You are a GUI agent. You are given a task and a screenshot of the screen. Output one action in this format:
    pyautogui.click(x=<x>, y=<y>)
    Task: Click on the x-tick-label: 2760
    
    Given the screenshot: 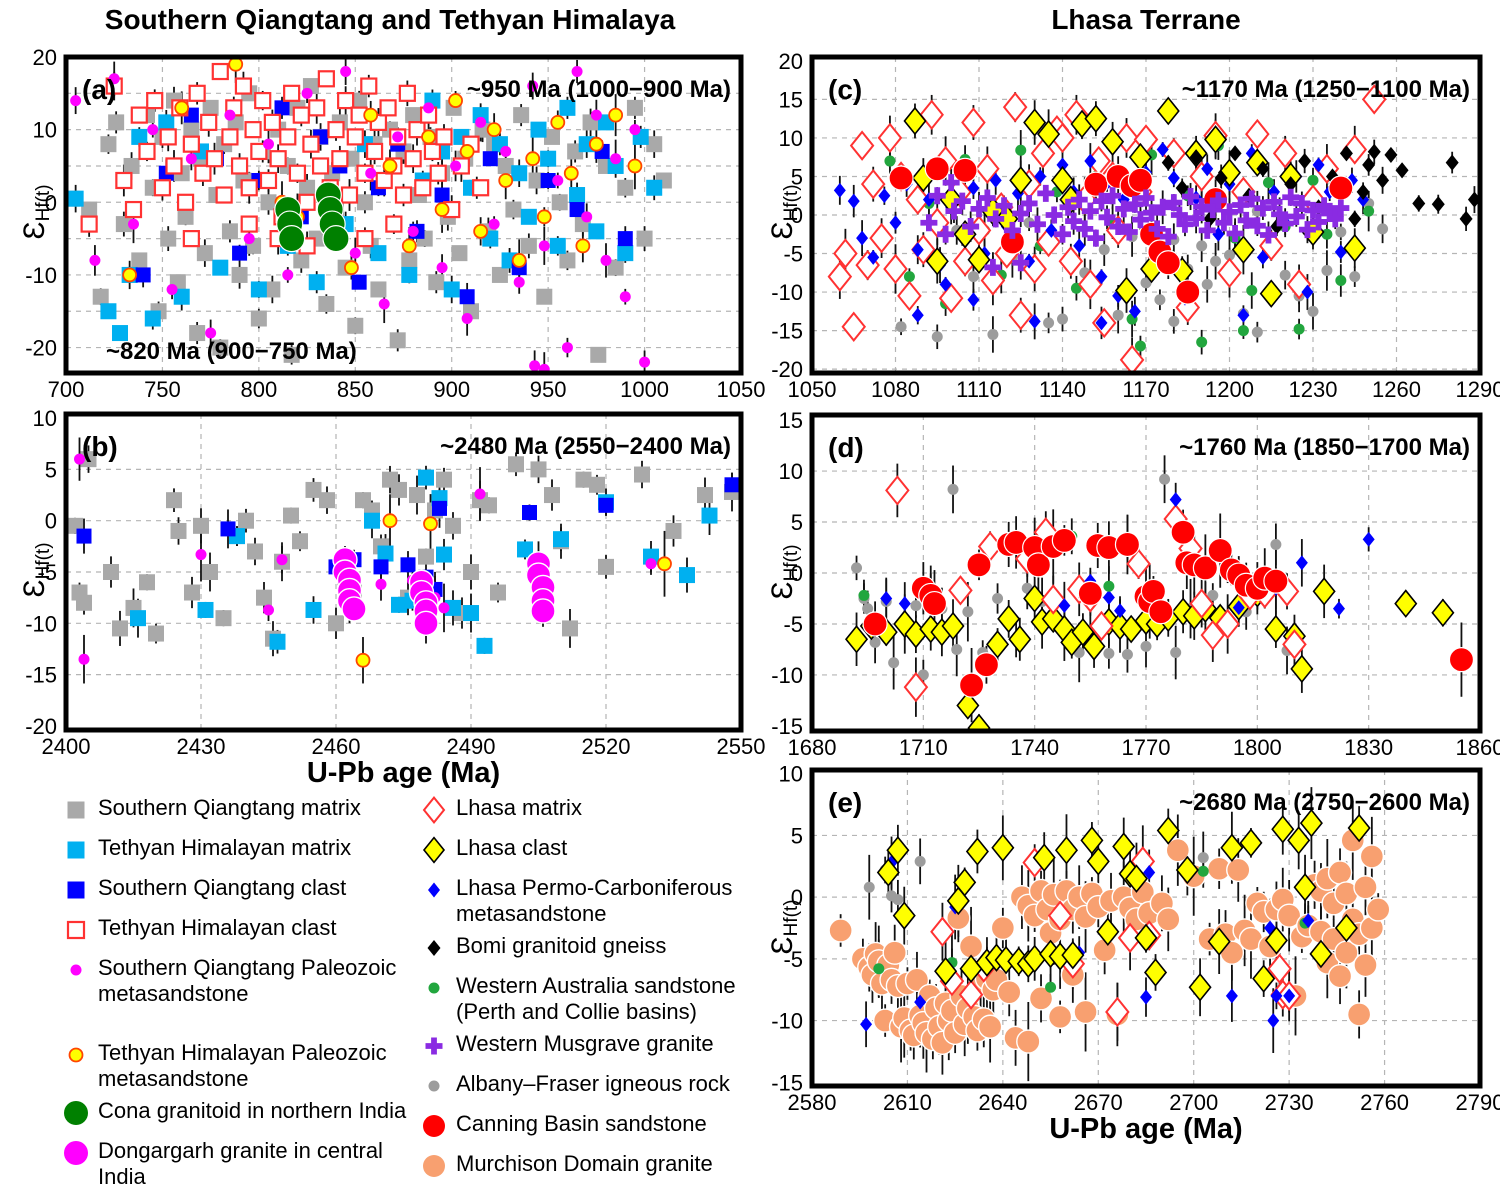 What is the action you would take?
    pyautogui.click(x=1384, y=1102)
    